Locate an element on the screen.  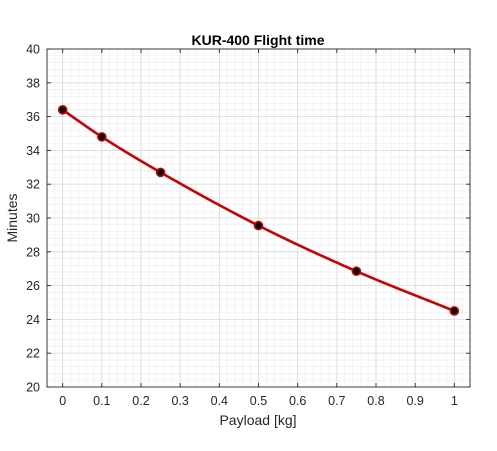
y-tick-label: 30 is located at coordinates (33, 219).